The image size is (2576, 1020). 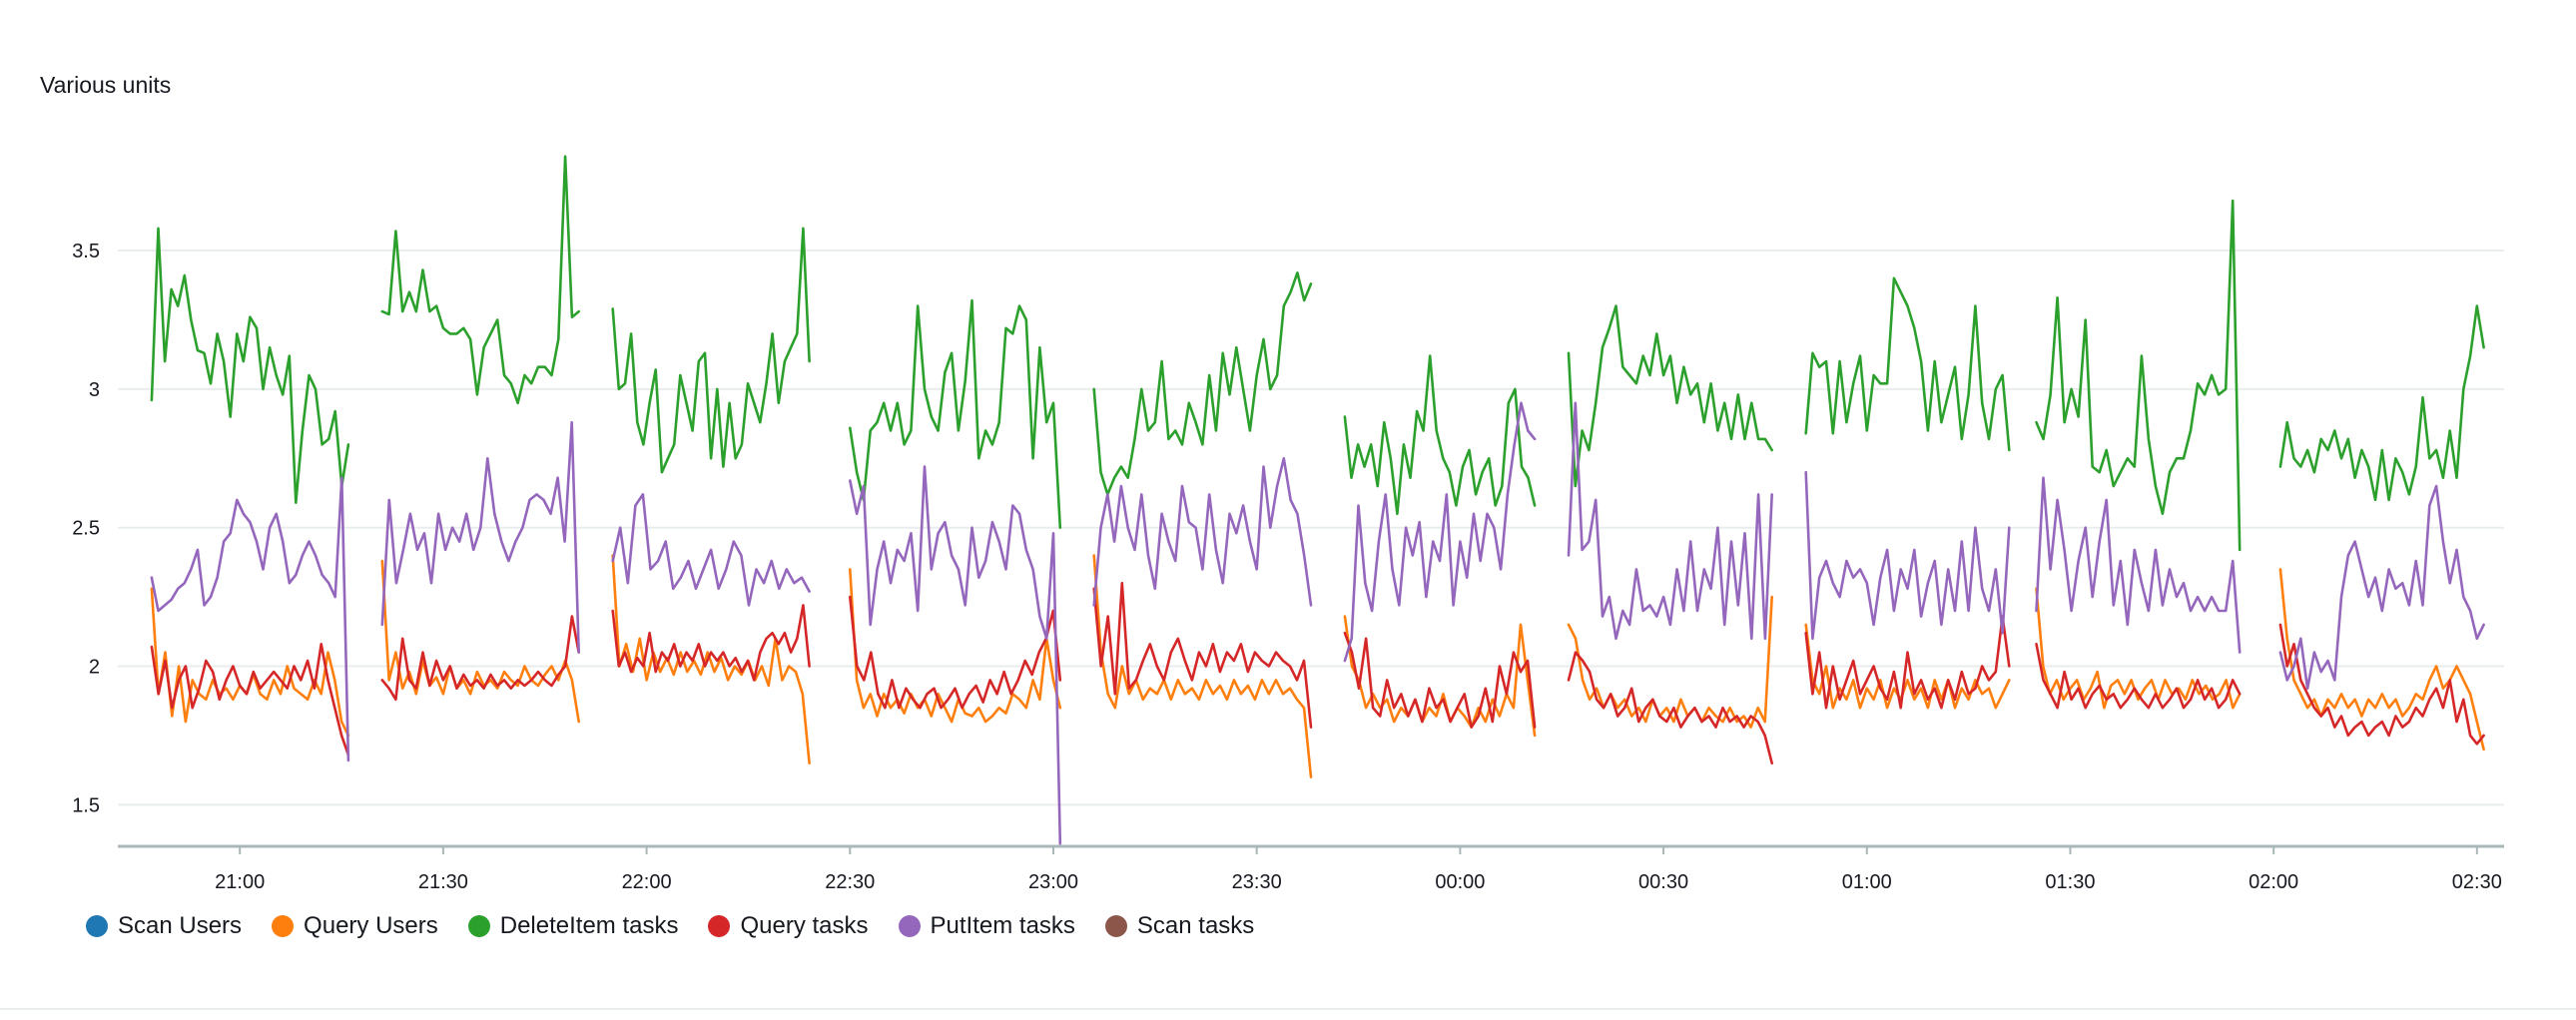 What do you see at coordinates (2273, 882) in the screenshot?
I see `x-tick-label: 02:00` at bounding box center [2273, 882].